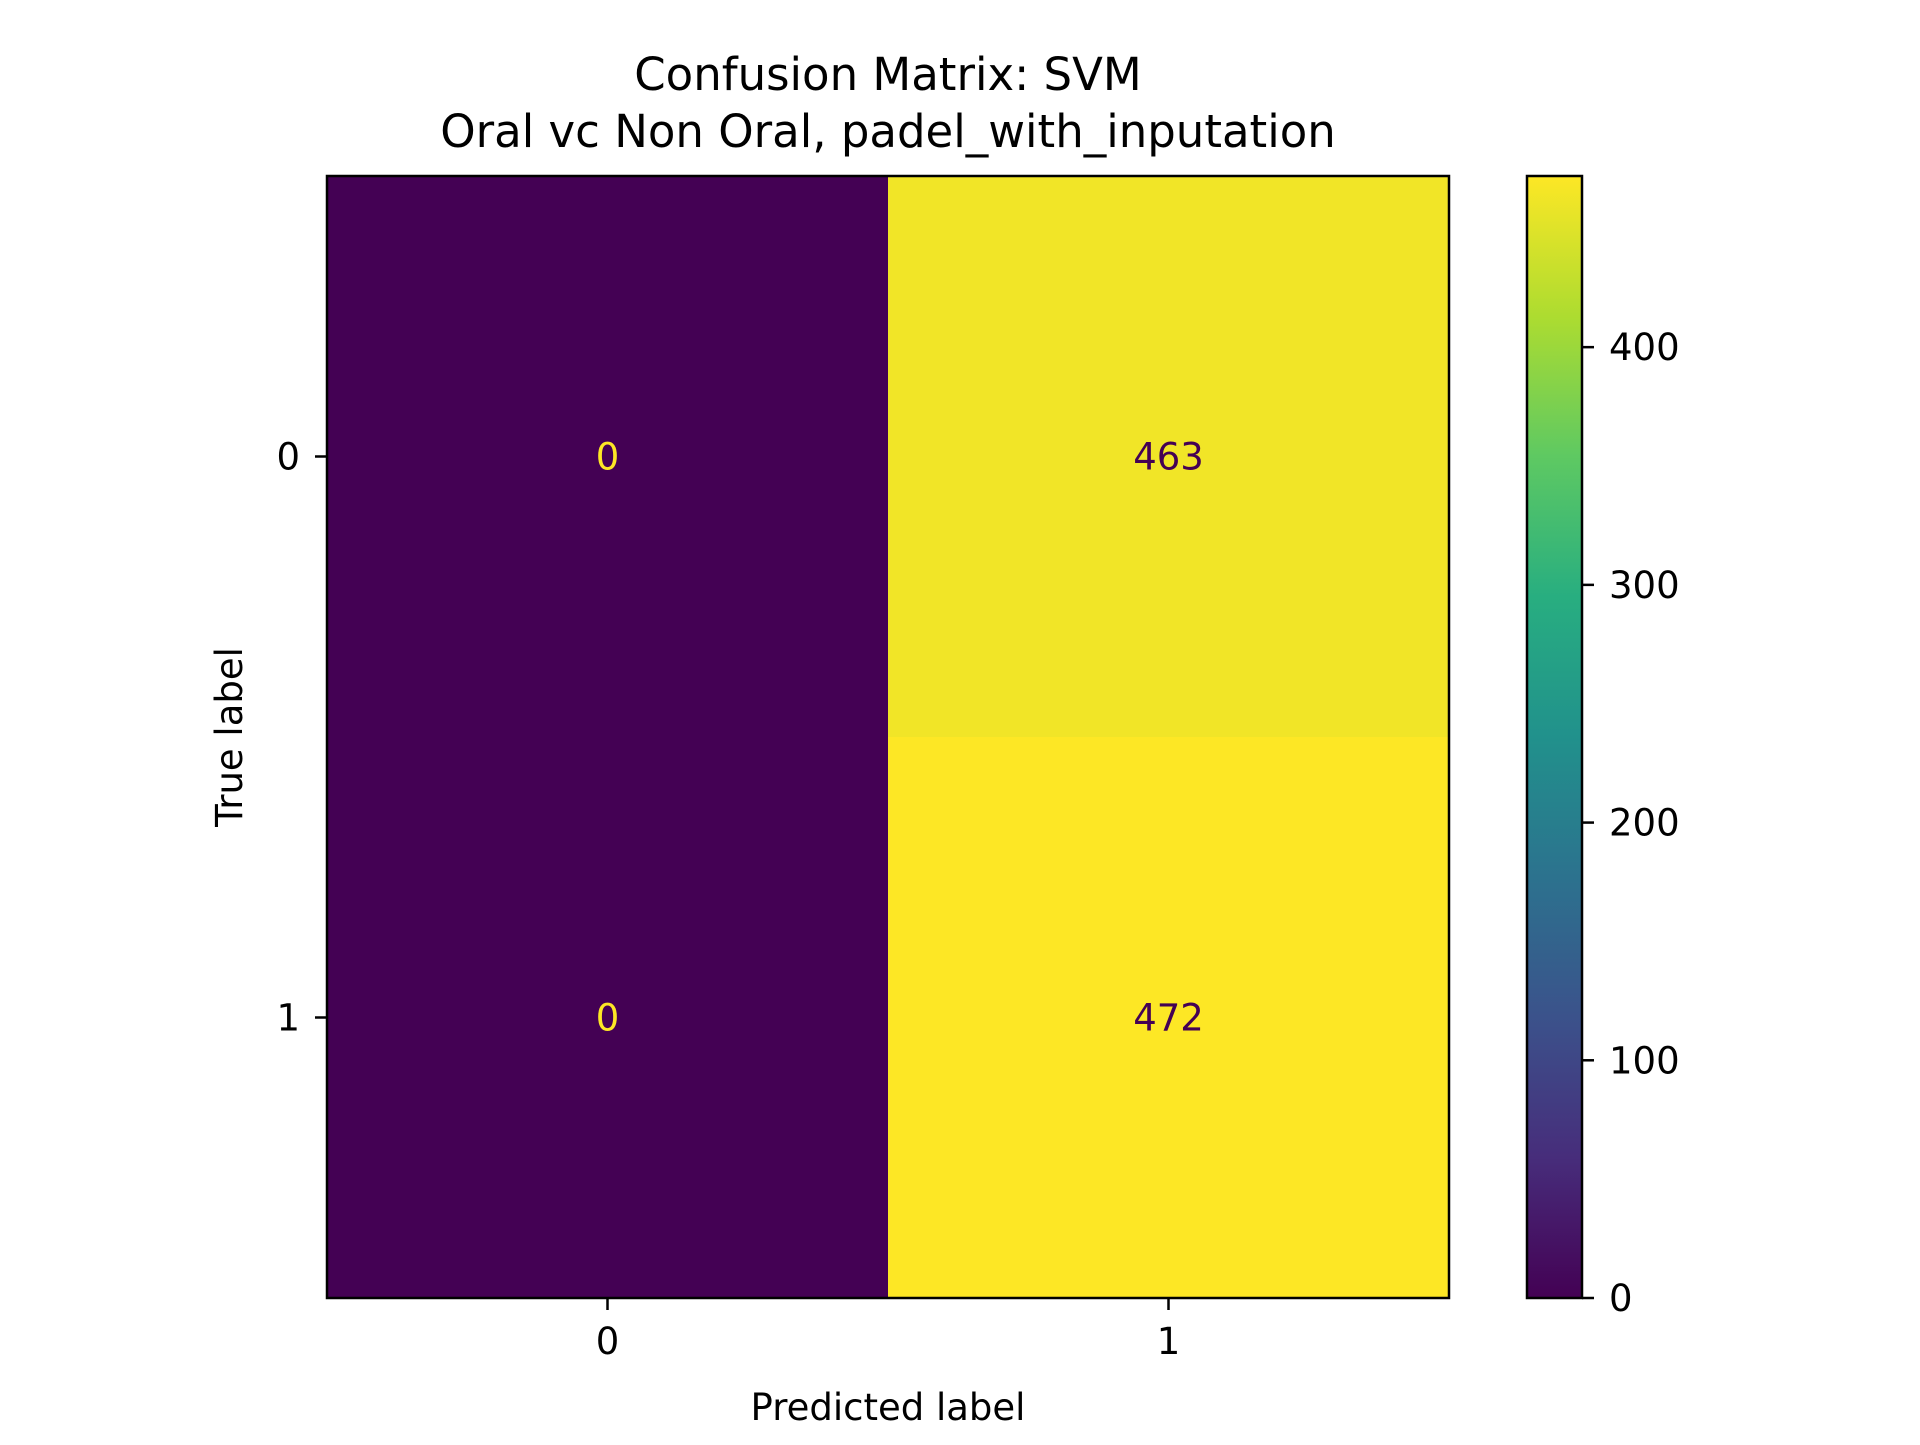 The width and height of the screenshot is (1920, 1445). I want to click on matrix-cell-r0-c1, so click(1169, 457).